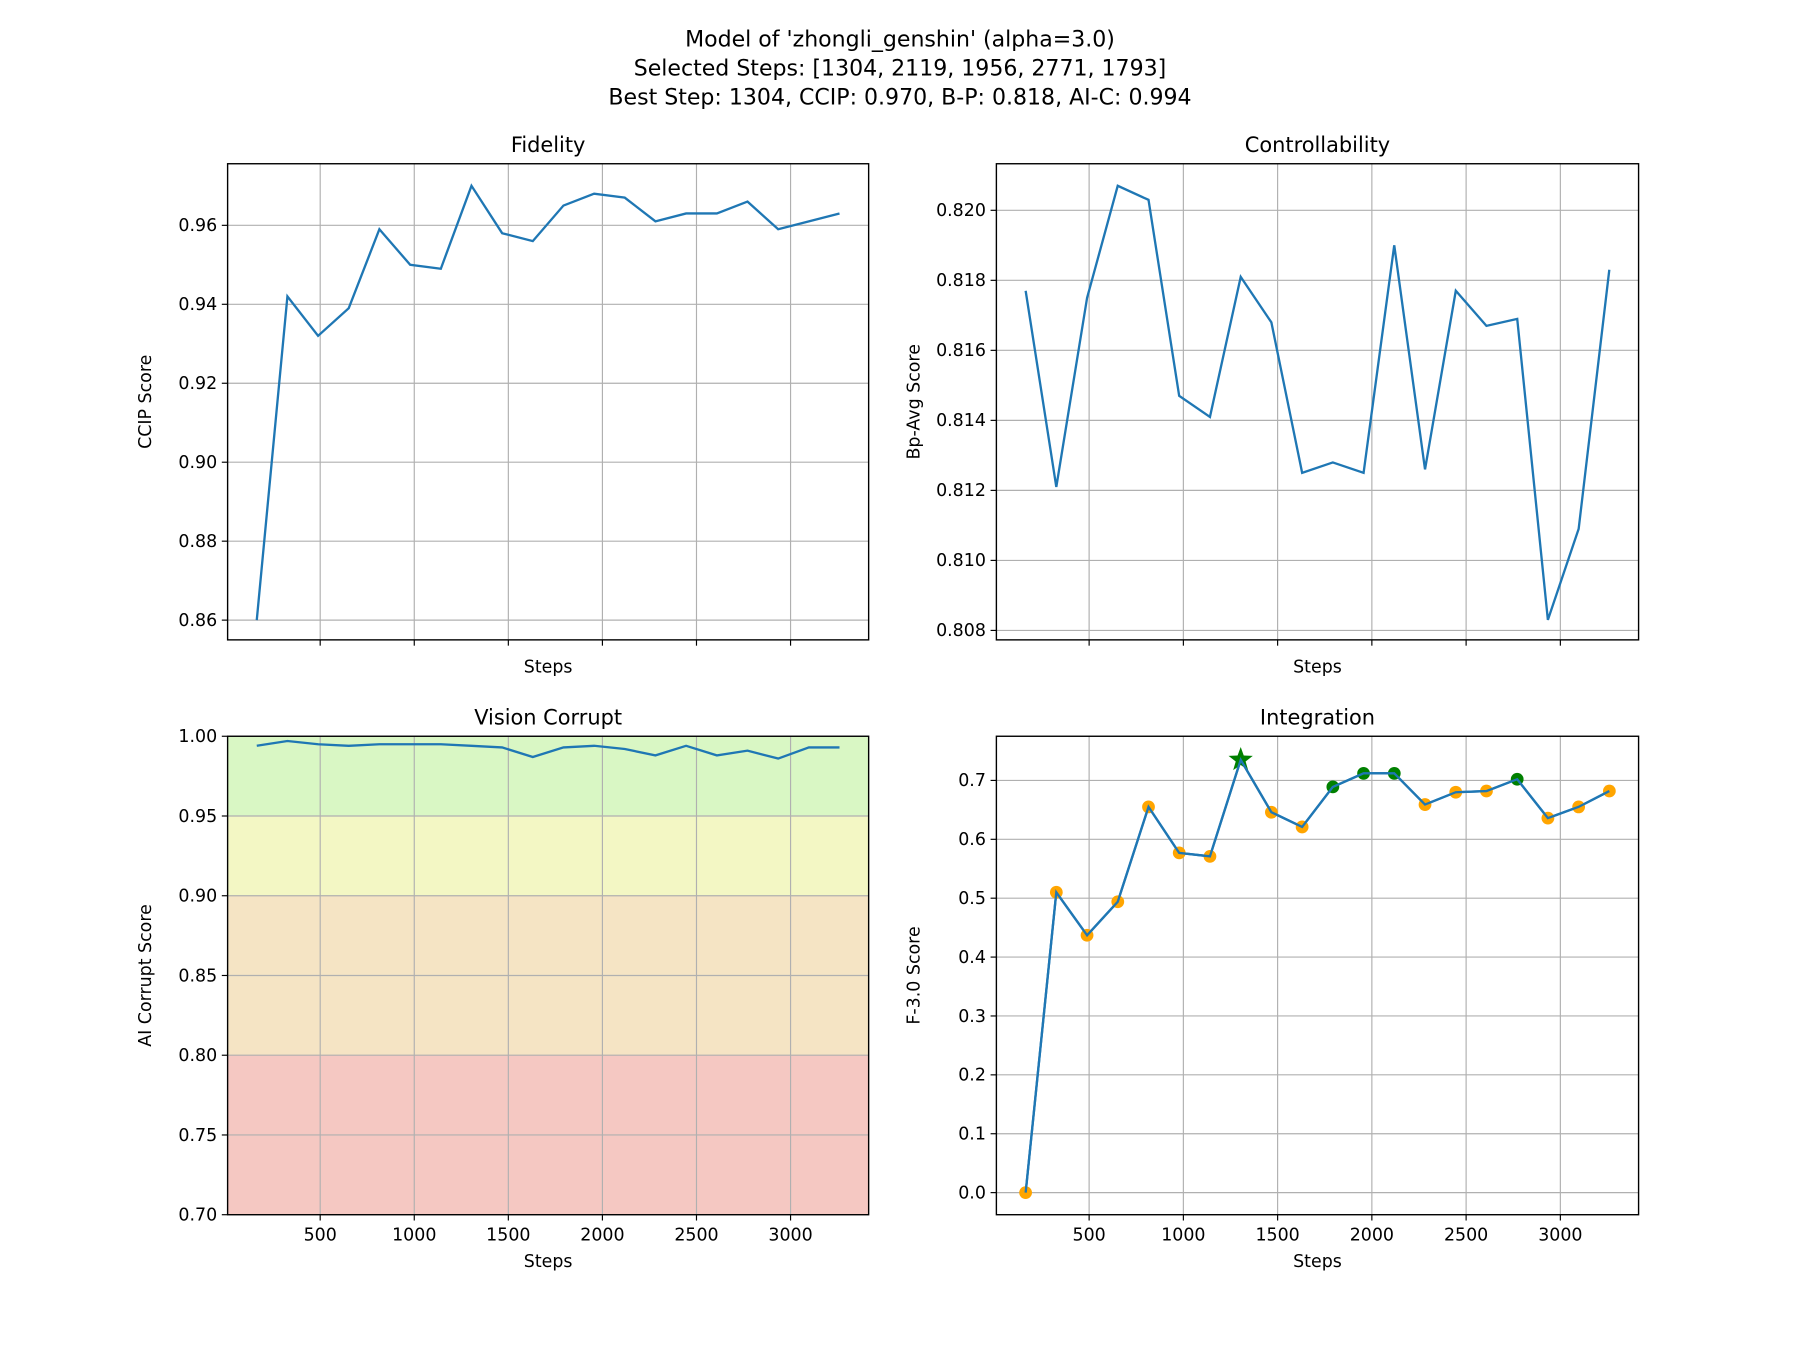  I want to click on y-tick-label: 0.820, so click(961, 211).